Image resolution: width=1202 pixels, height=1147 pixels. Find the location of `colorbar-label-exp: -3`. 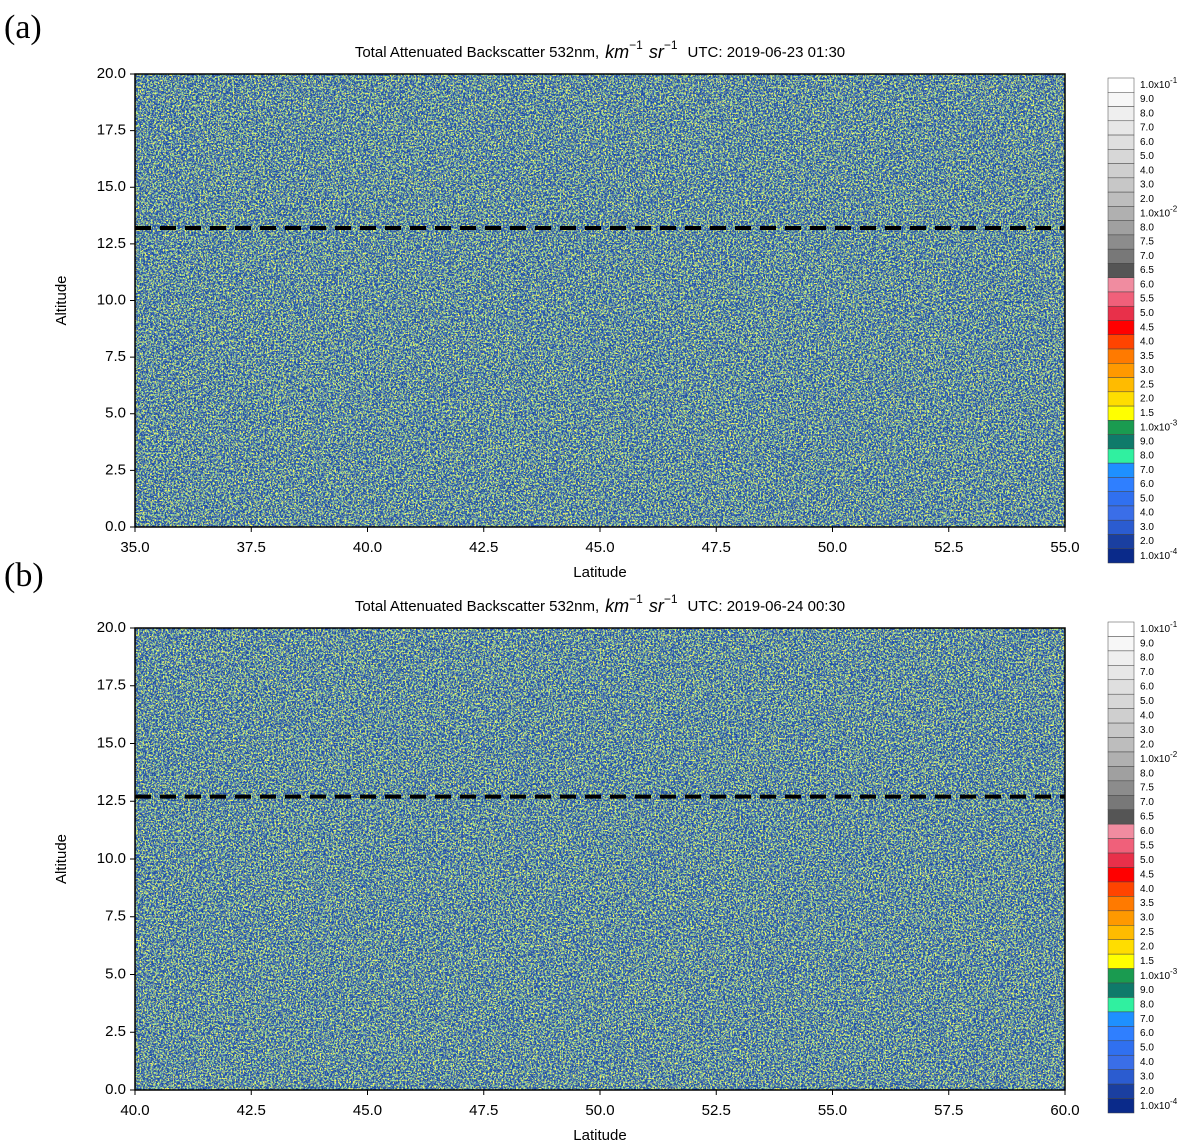

colorbar-label-exp: -3 is located at coordinates (1174, 423).